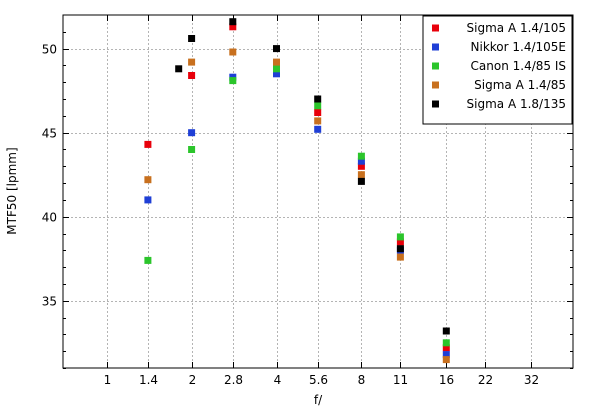  Describe the element at coordinates (278, 380) in the screenshot. I see `x-tick-label: 4` at that location.